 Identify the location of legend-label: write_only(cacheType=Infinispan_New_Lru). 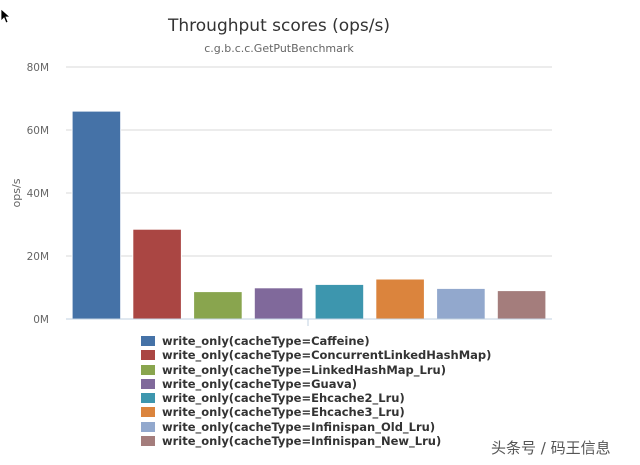
(302, 441).